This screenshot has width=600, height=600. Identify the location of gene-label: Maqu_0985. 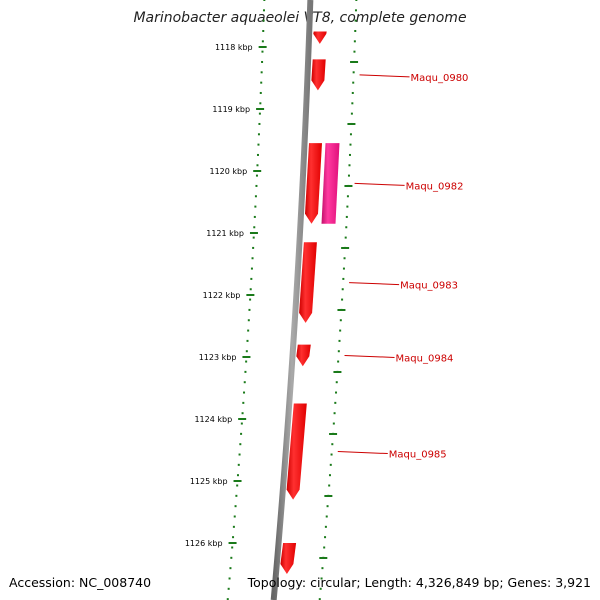
(418, 455).